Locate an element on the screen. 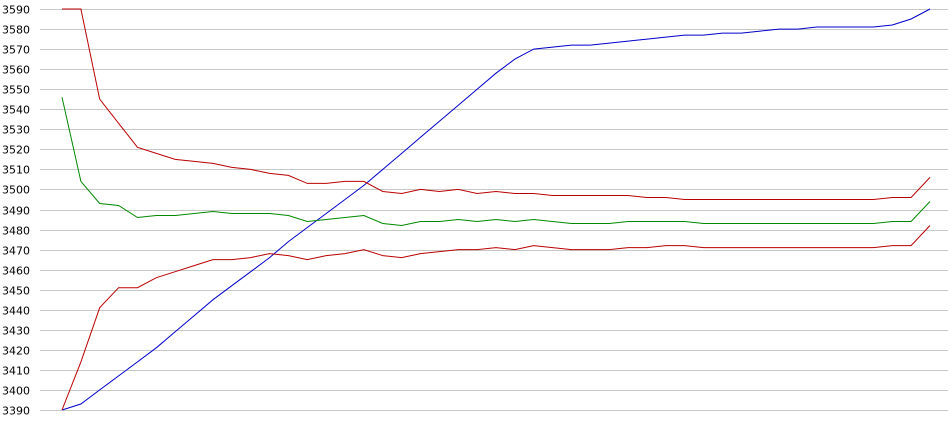  y-tick-label: 3410 is located at coordinates (16, 371).